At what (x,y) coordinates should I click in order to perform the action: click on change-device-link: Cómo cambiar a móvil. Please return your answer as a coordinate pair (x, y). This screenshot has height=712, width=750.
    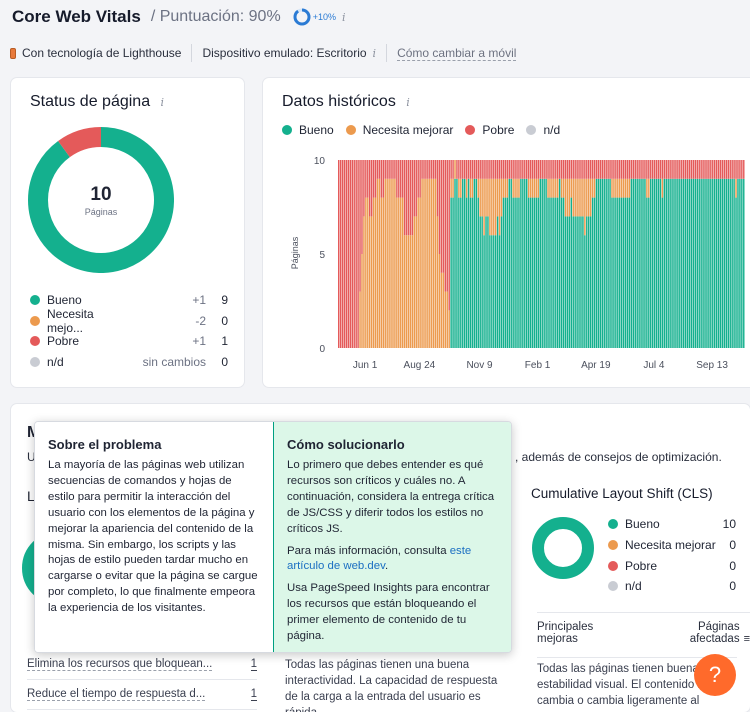
    Looking at the image, I should click on (457, 53).